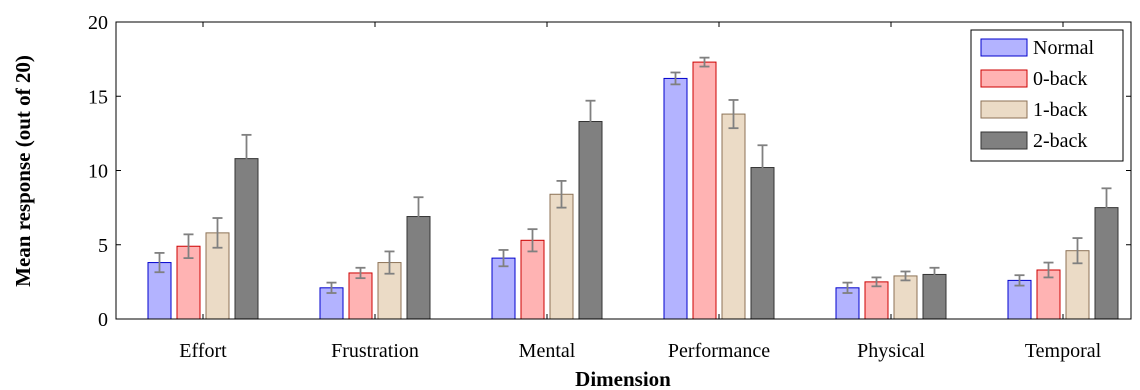 The height and width of the screenshot is (390, 1140). Describe the element at coordinates (375, 351) in the screenshot. I see `x-tick-label: Frustration` at that location.